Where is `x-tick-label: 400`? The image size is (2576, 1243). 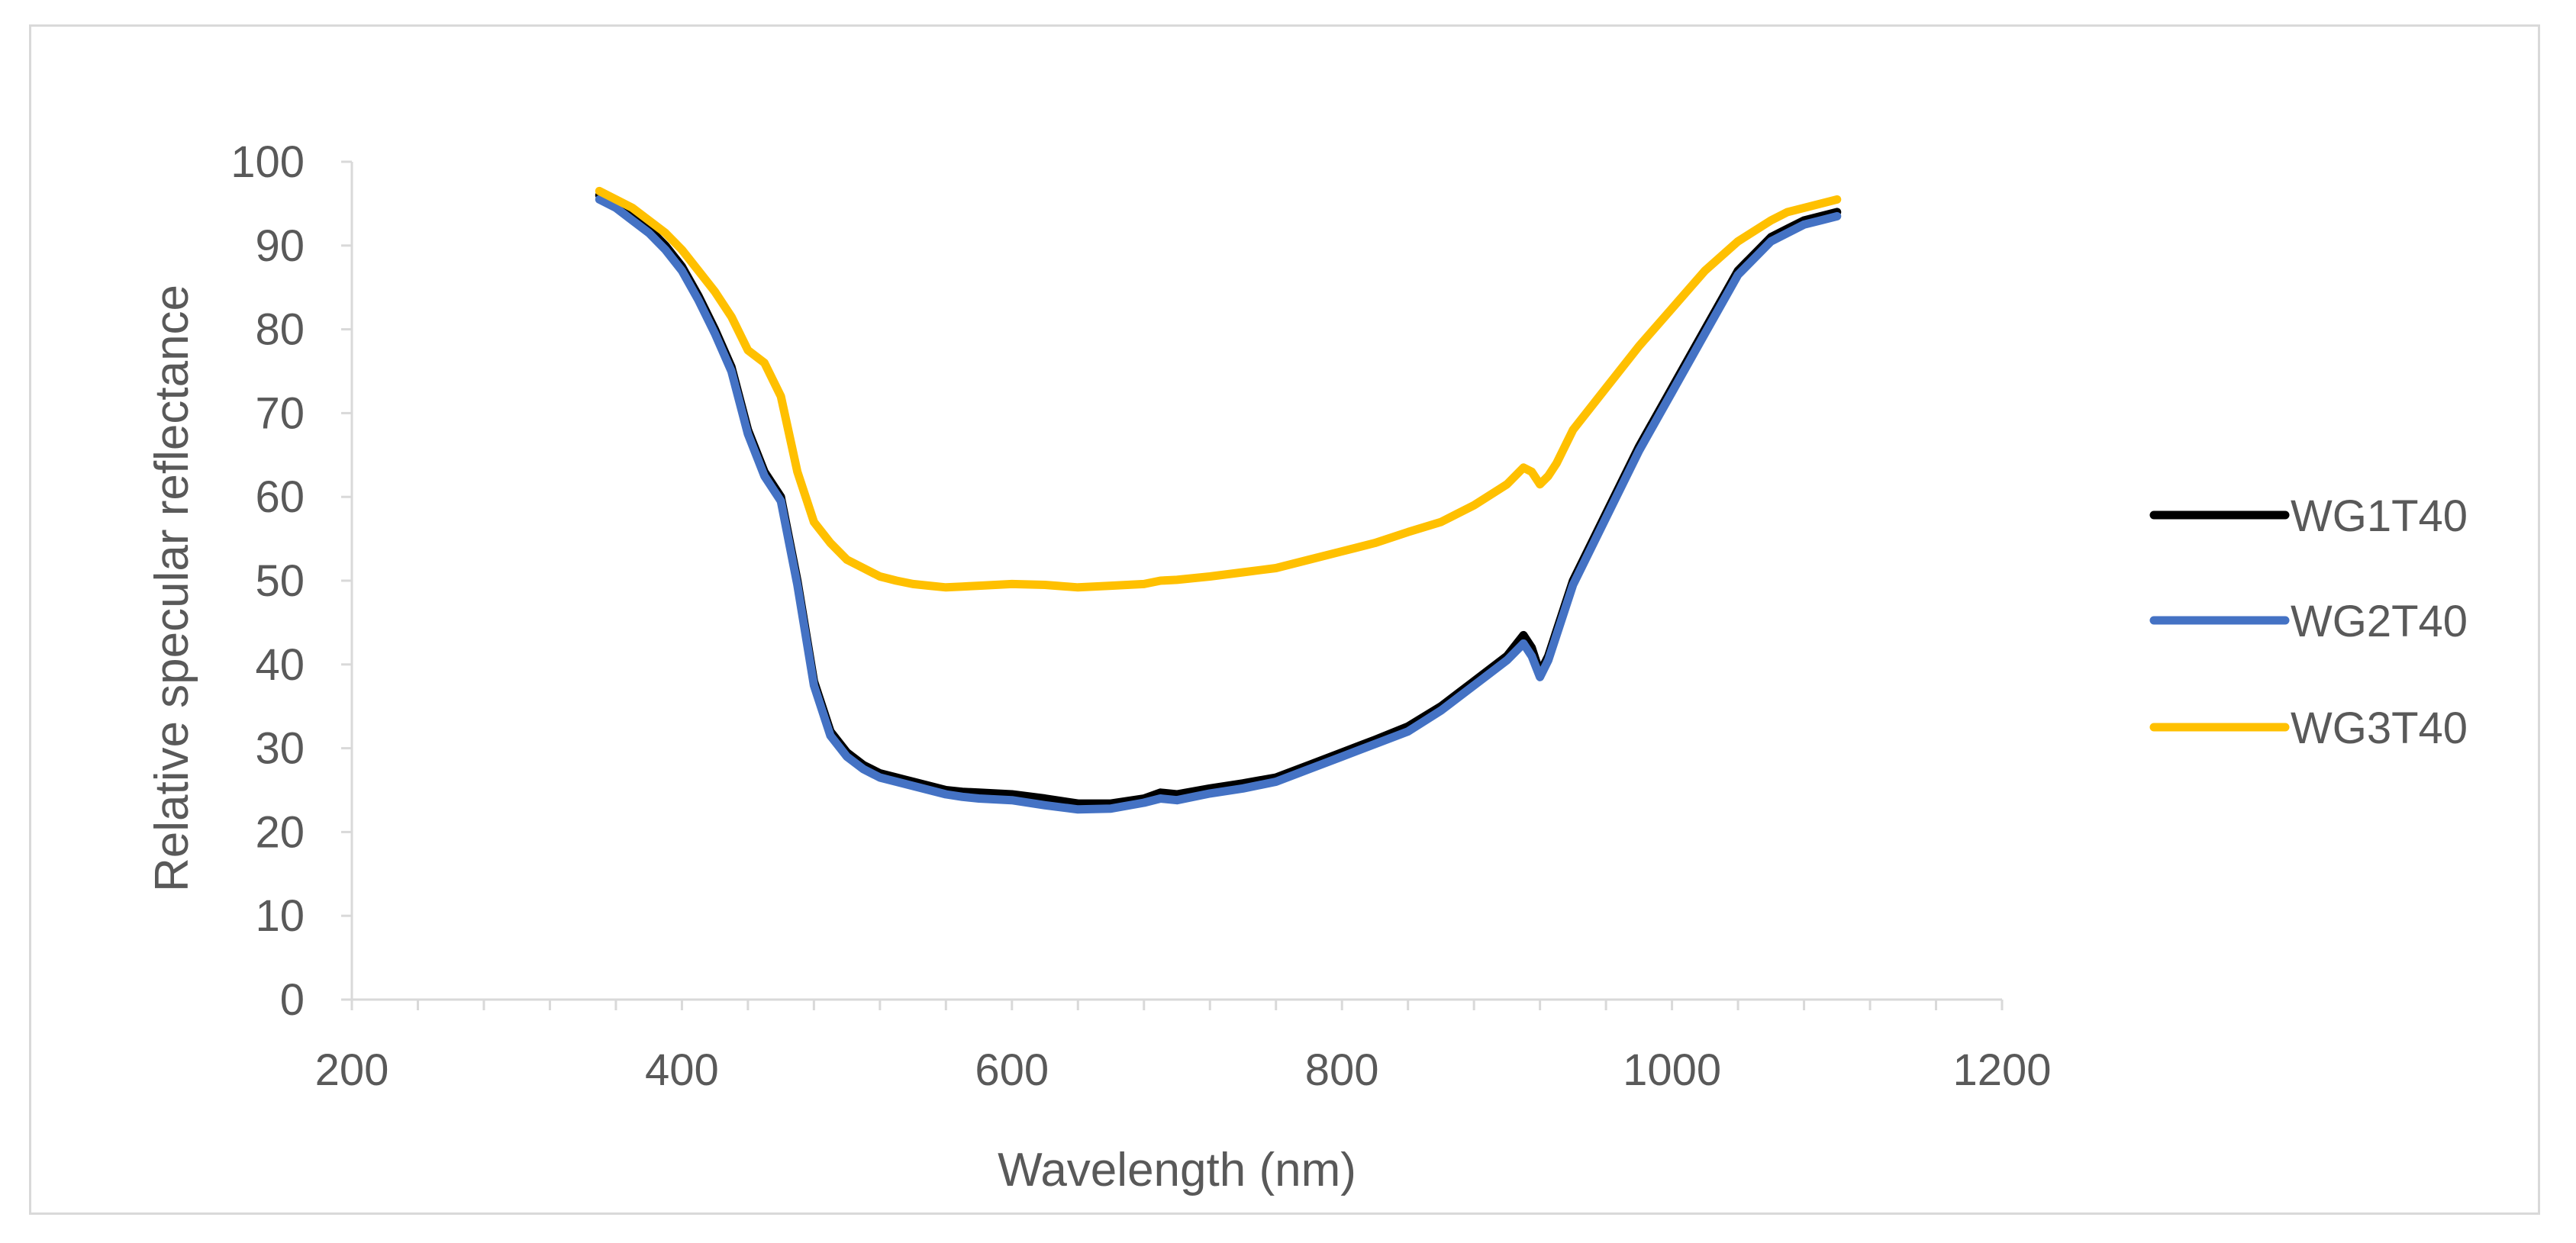
x-tick-label: 400 is located at coordinates (682, 1070).